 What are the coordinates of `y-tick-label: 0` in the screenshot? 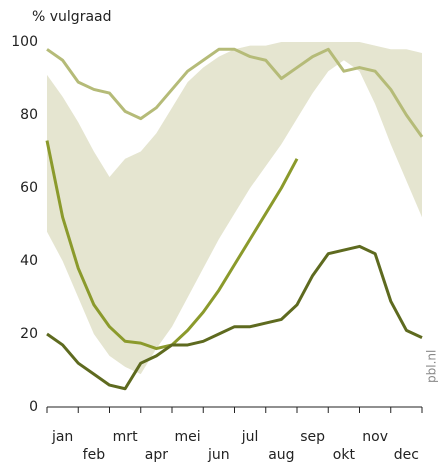 It's located at (33, 407).